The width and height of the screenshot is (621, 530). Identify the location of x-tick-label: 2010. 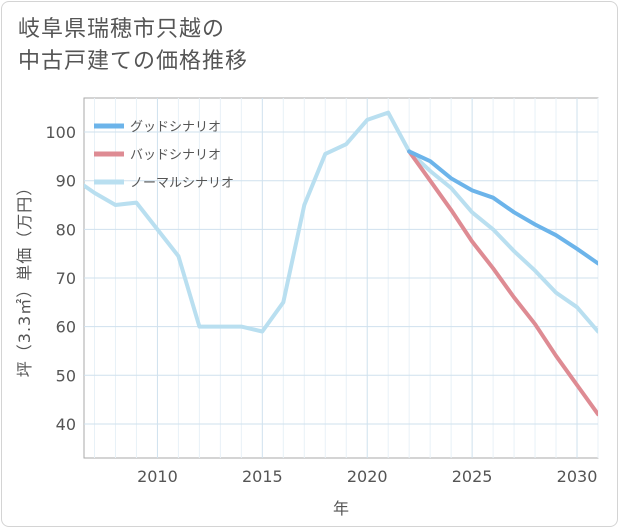
(157, 476).